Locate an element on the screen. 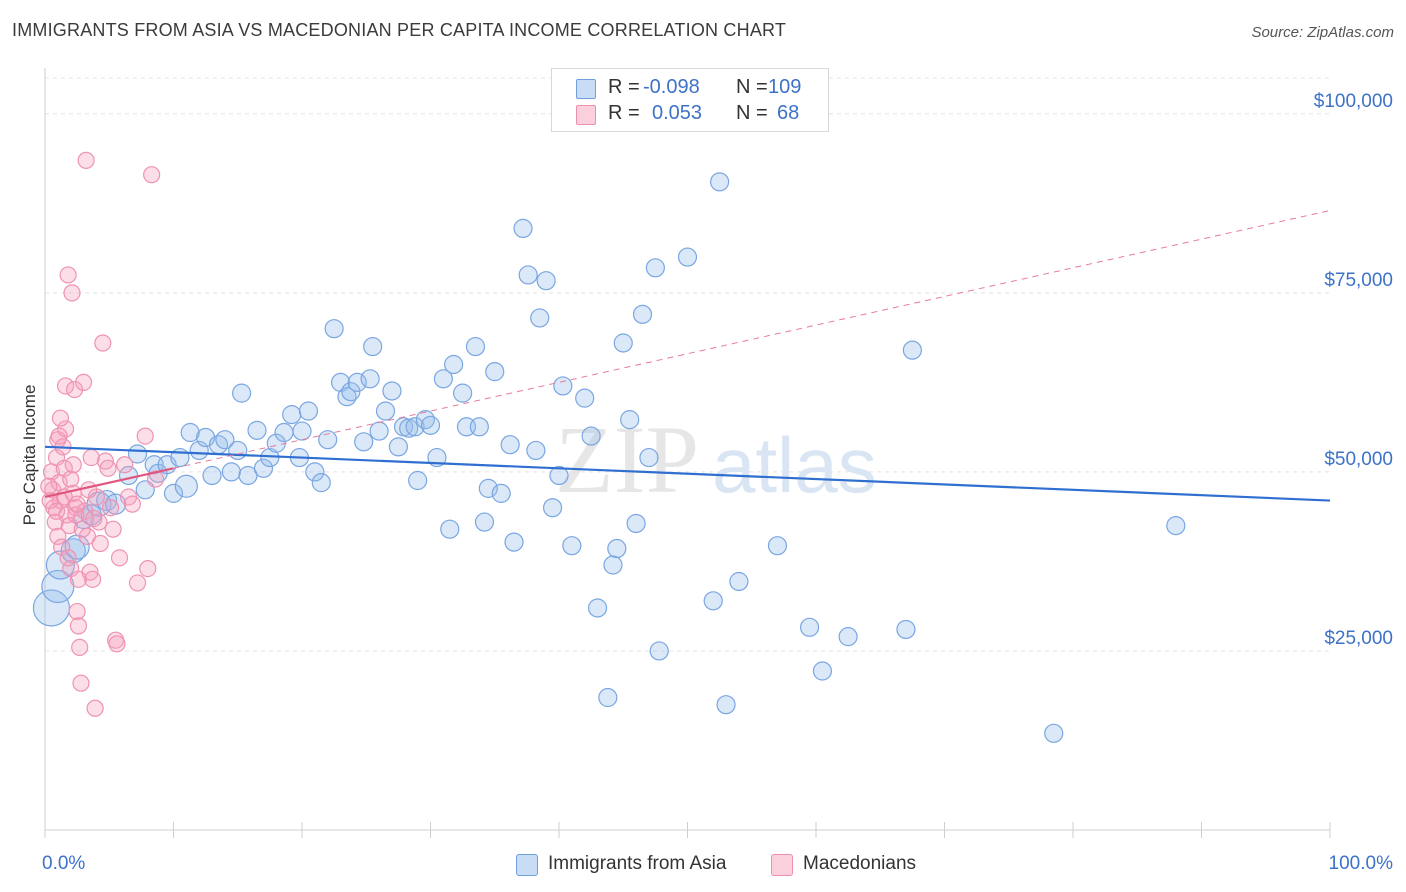 The height and width of the screenshot is (892, 1406). bottom-legend-label-asia: Immigrants from Asia is located at coordinates (637, 863).